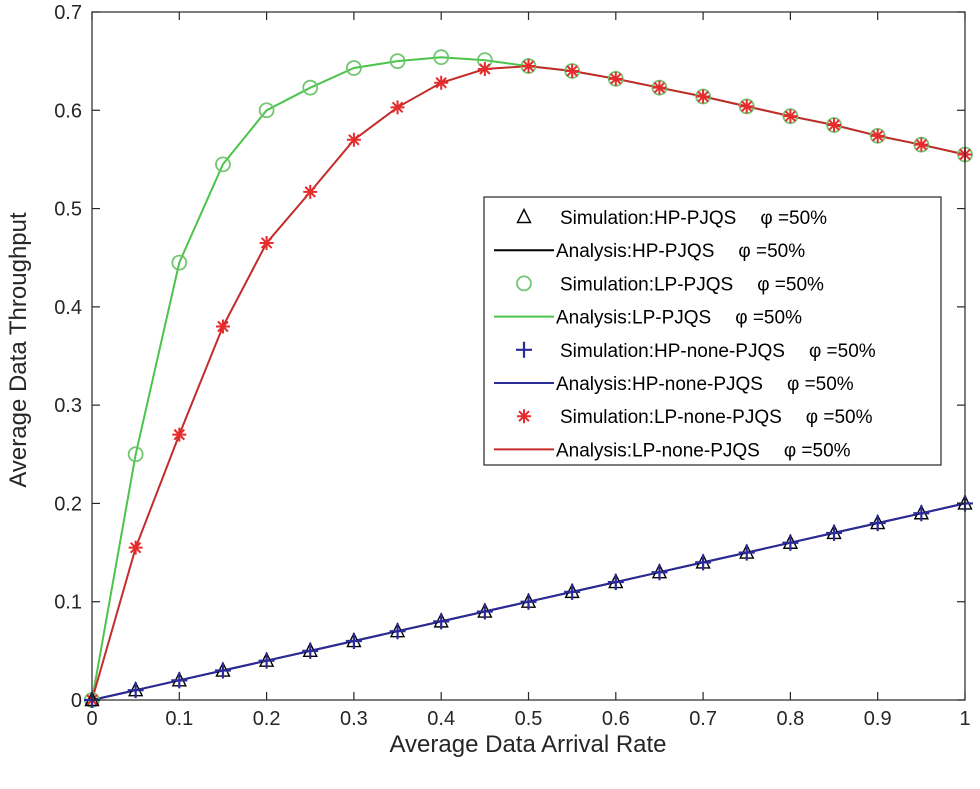 This screenshot has height=789, width=980. I want to click on y-tick-label: 0.3, so click(68, 406).